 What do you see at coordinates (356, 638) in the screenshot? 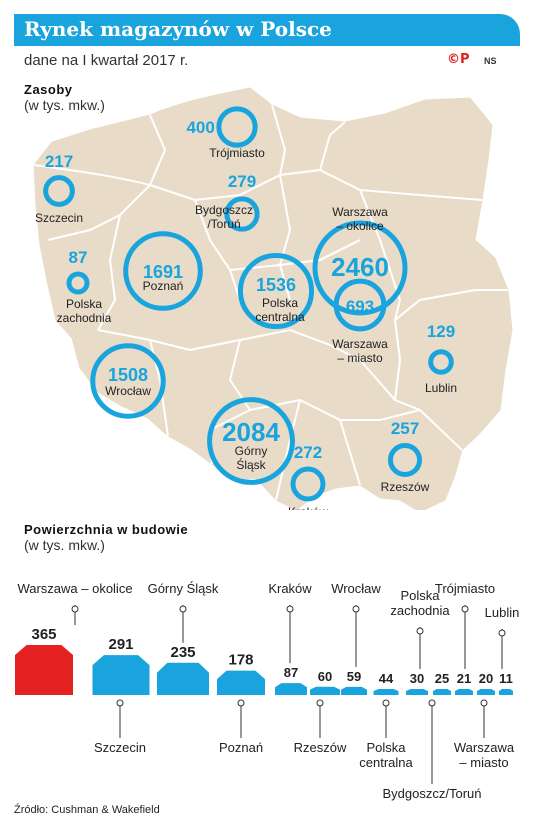
I see `bar-6: 59 Wrocław` at bounding box center [356, 638].